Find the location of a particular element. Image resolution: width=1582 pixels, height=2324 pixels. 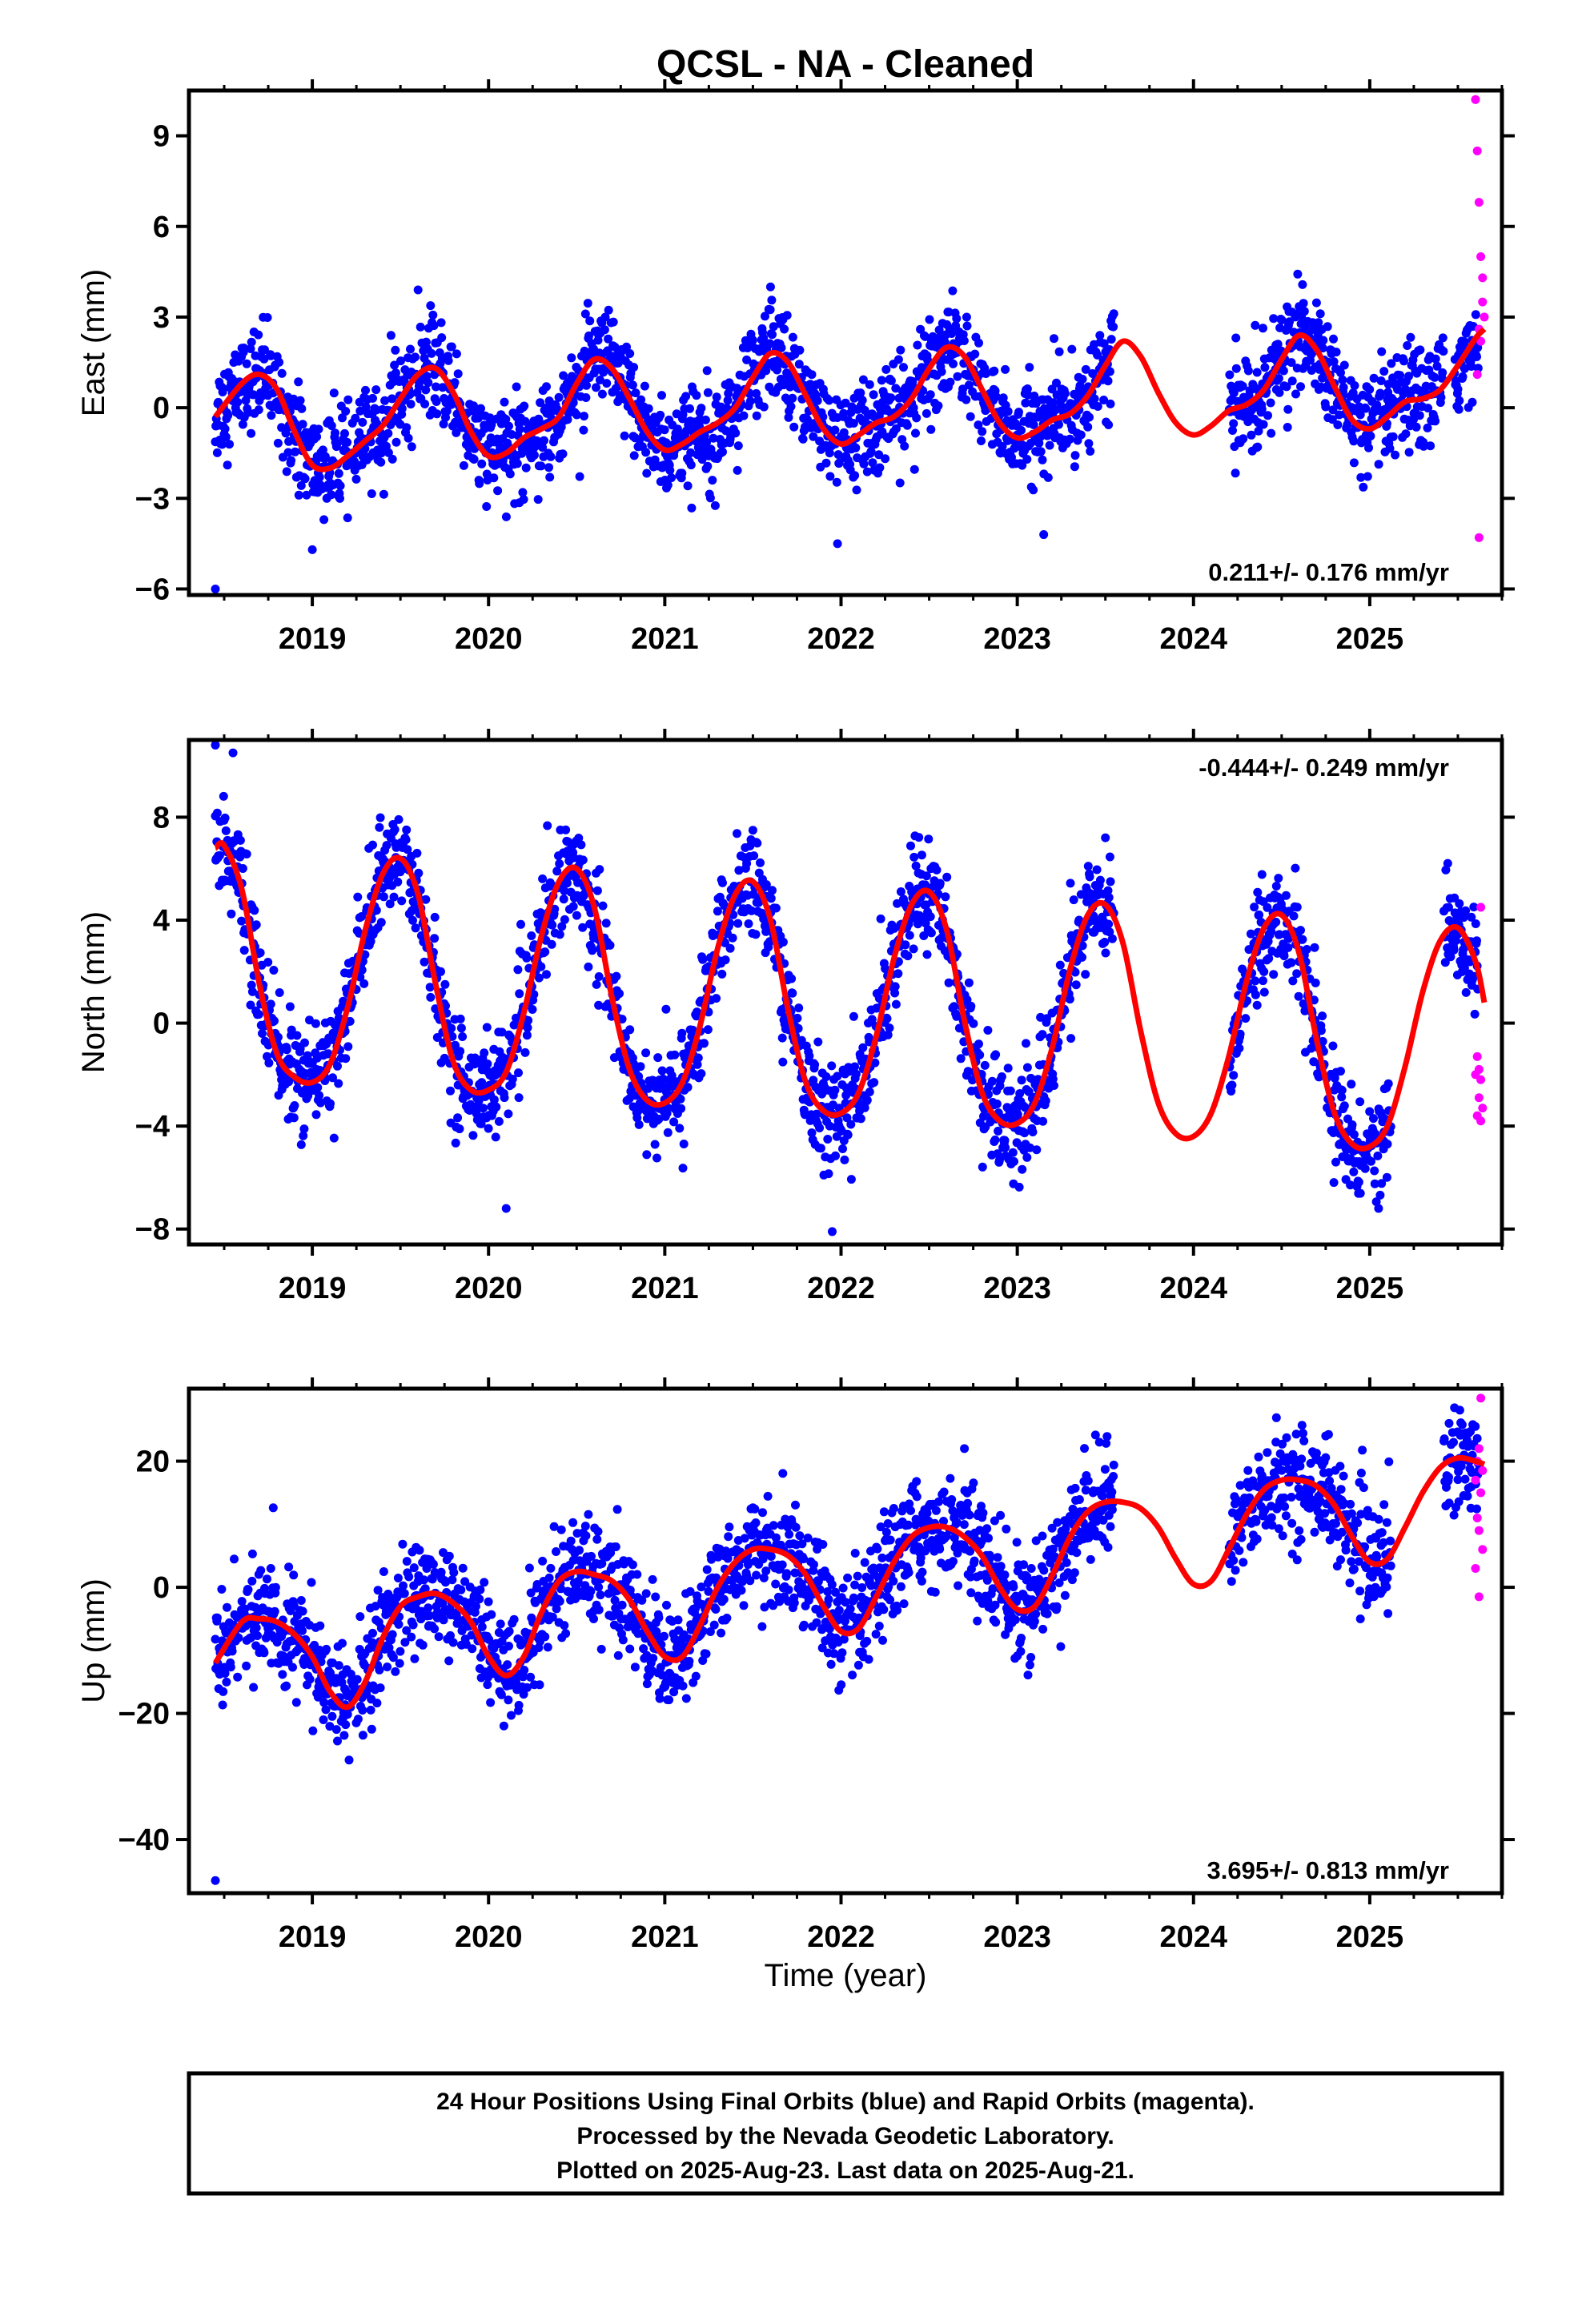

velocity-rate-label: 0.211+/- 0.176 mm/yr is located at coordinates (1328, 572).